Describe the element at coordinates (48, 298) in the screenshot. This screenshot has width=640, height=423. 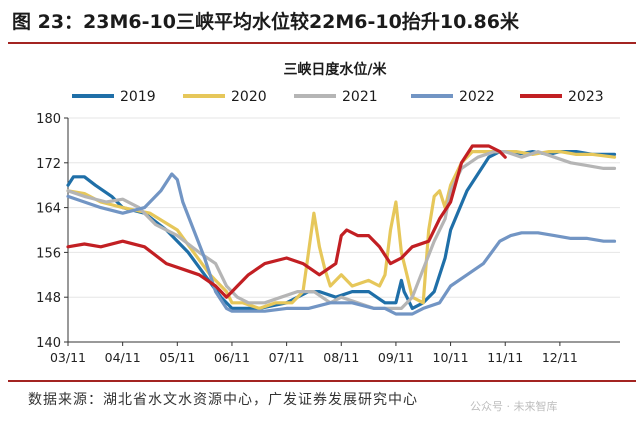
I see `y-tick-label: 148` at that location.